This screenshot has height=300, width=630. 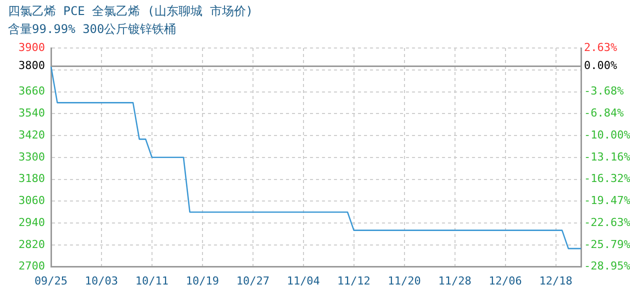 What do you see at coordinates (607, 222) in the screenshot?
I see `y2-tick-label: -22.63%` at bounding box center [607, 222].